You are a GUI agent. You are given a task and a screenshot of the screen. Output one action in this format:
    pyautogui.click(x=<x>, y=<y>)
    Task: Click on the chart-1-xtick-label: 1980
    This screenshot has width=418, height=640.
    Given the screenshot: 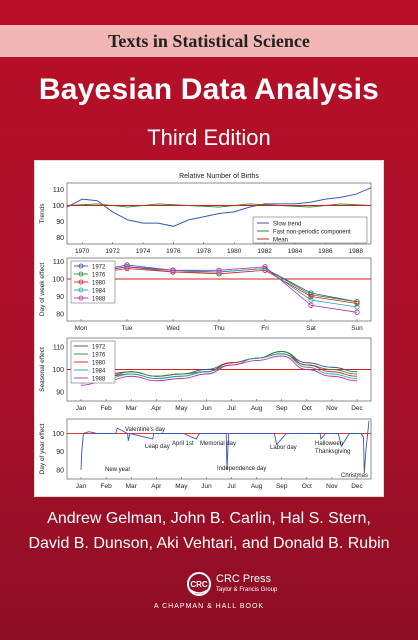 What is the action you would take?
    pyautogui.click(x=234, y=251)
    